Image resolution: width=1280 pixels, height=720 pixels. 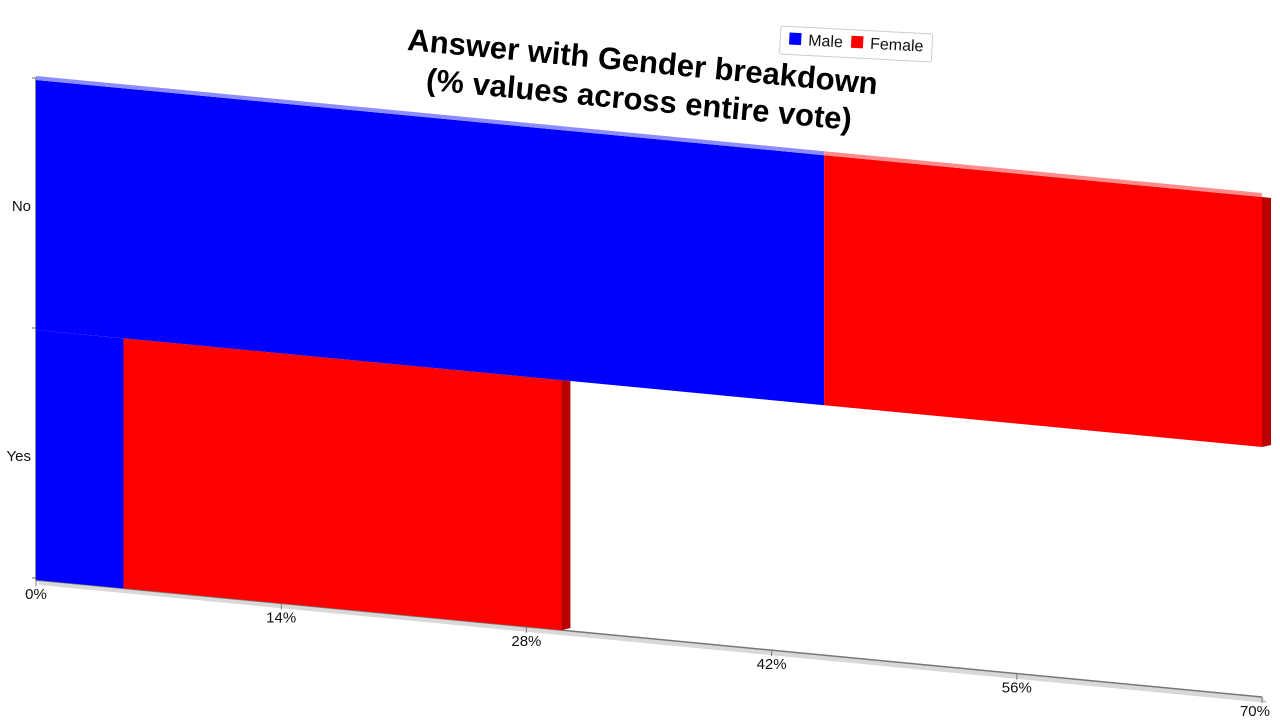 I want to click on y-axis-categories: No Yes, so click(x=21, y=328).